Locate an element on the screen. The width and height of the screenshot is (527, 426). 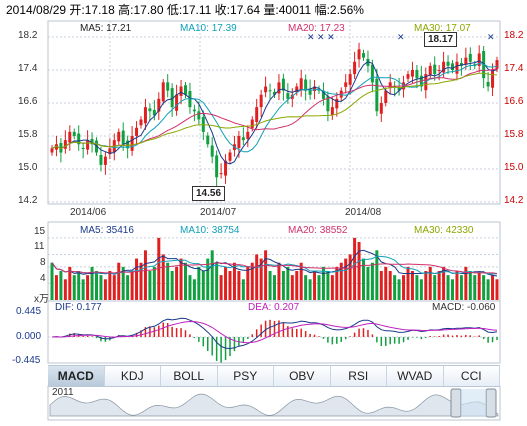
overview-year: 2011 is located at coordinates (63, 392).